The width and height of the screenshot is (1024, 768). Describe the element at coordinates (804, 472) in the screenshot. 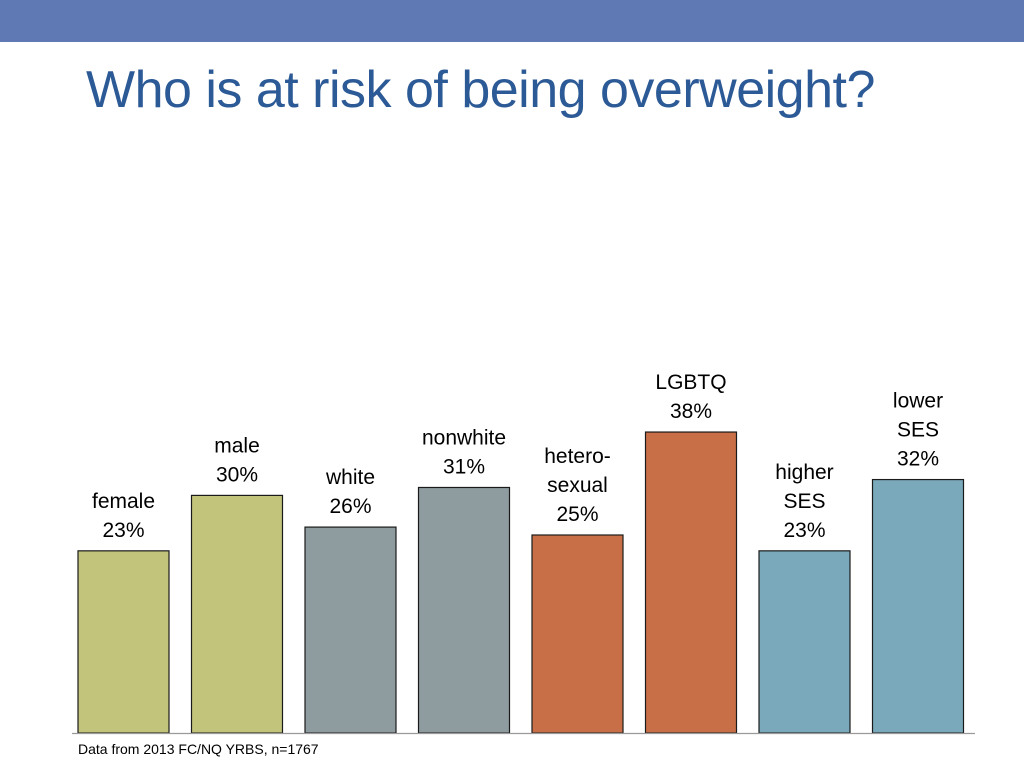

I see `category-label: higher` at that location.